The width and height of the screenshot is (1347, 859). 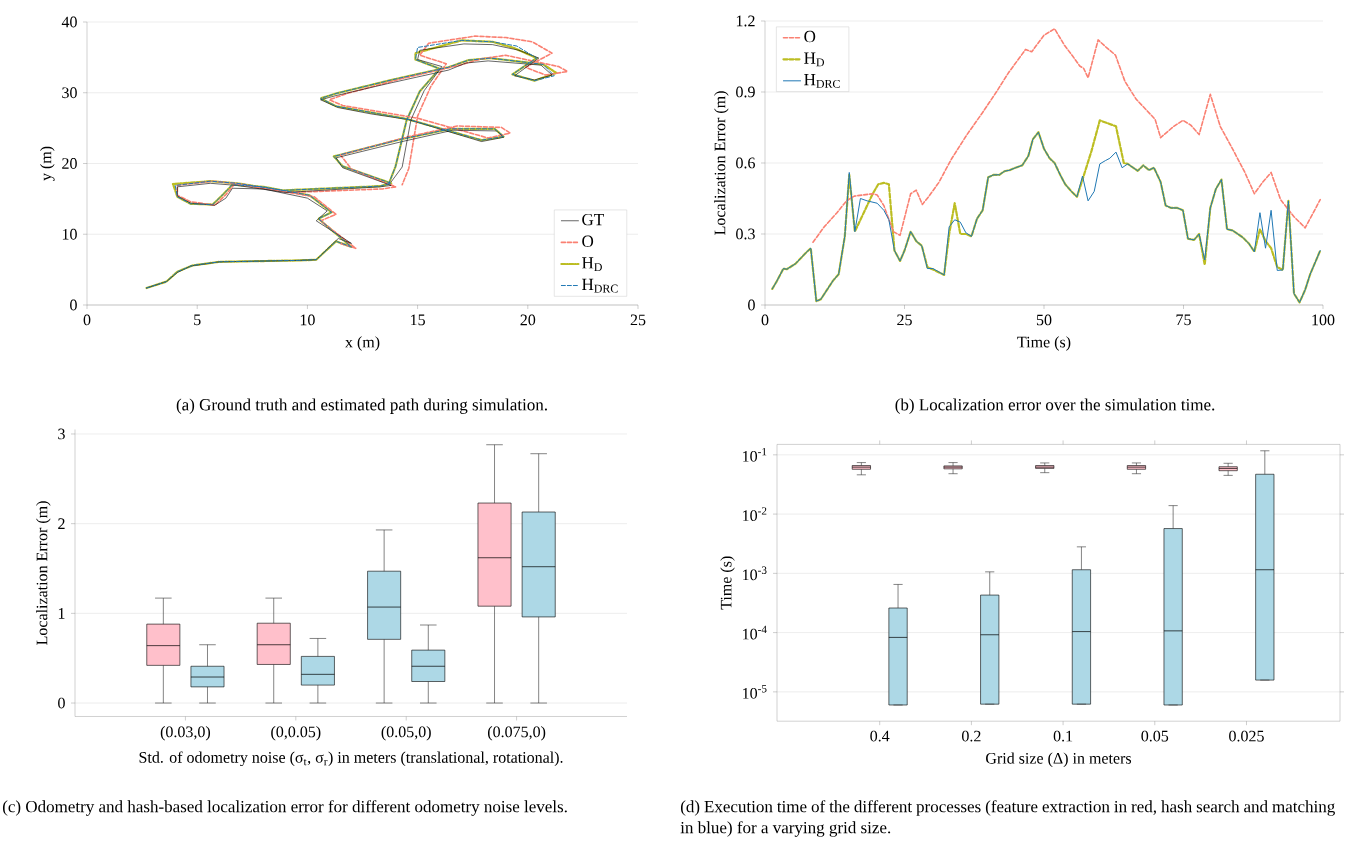 I want to click on y-tick-label: 2, so click(x=61, y=523).